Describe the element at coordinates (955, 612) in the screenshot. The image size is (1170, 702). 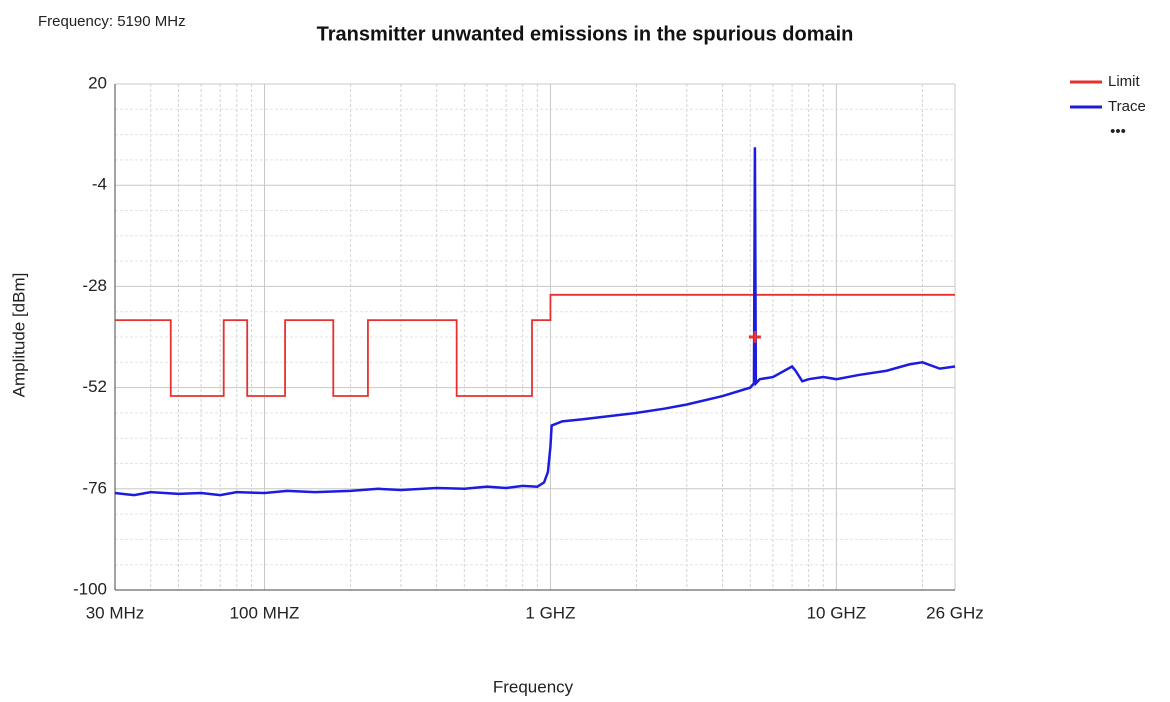
I see `x-tick-label: 26 GHz` at that location.